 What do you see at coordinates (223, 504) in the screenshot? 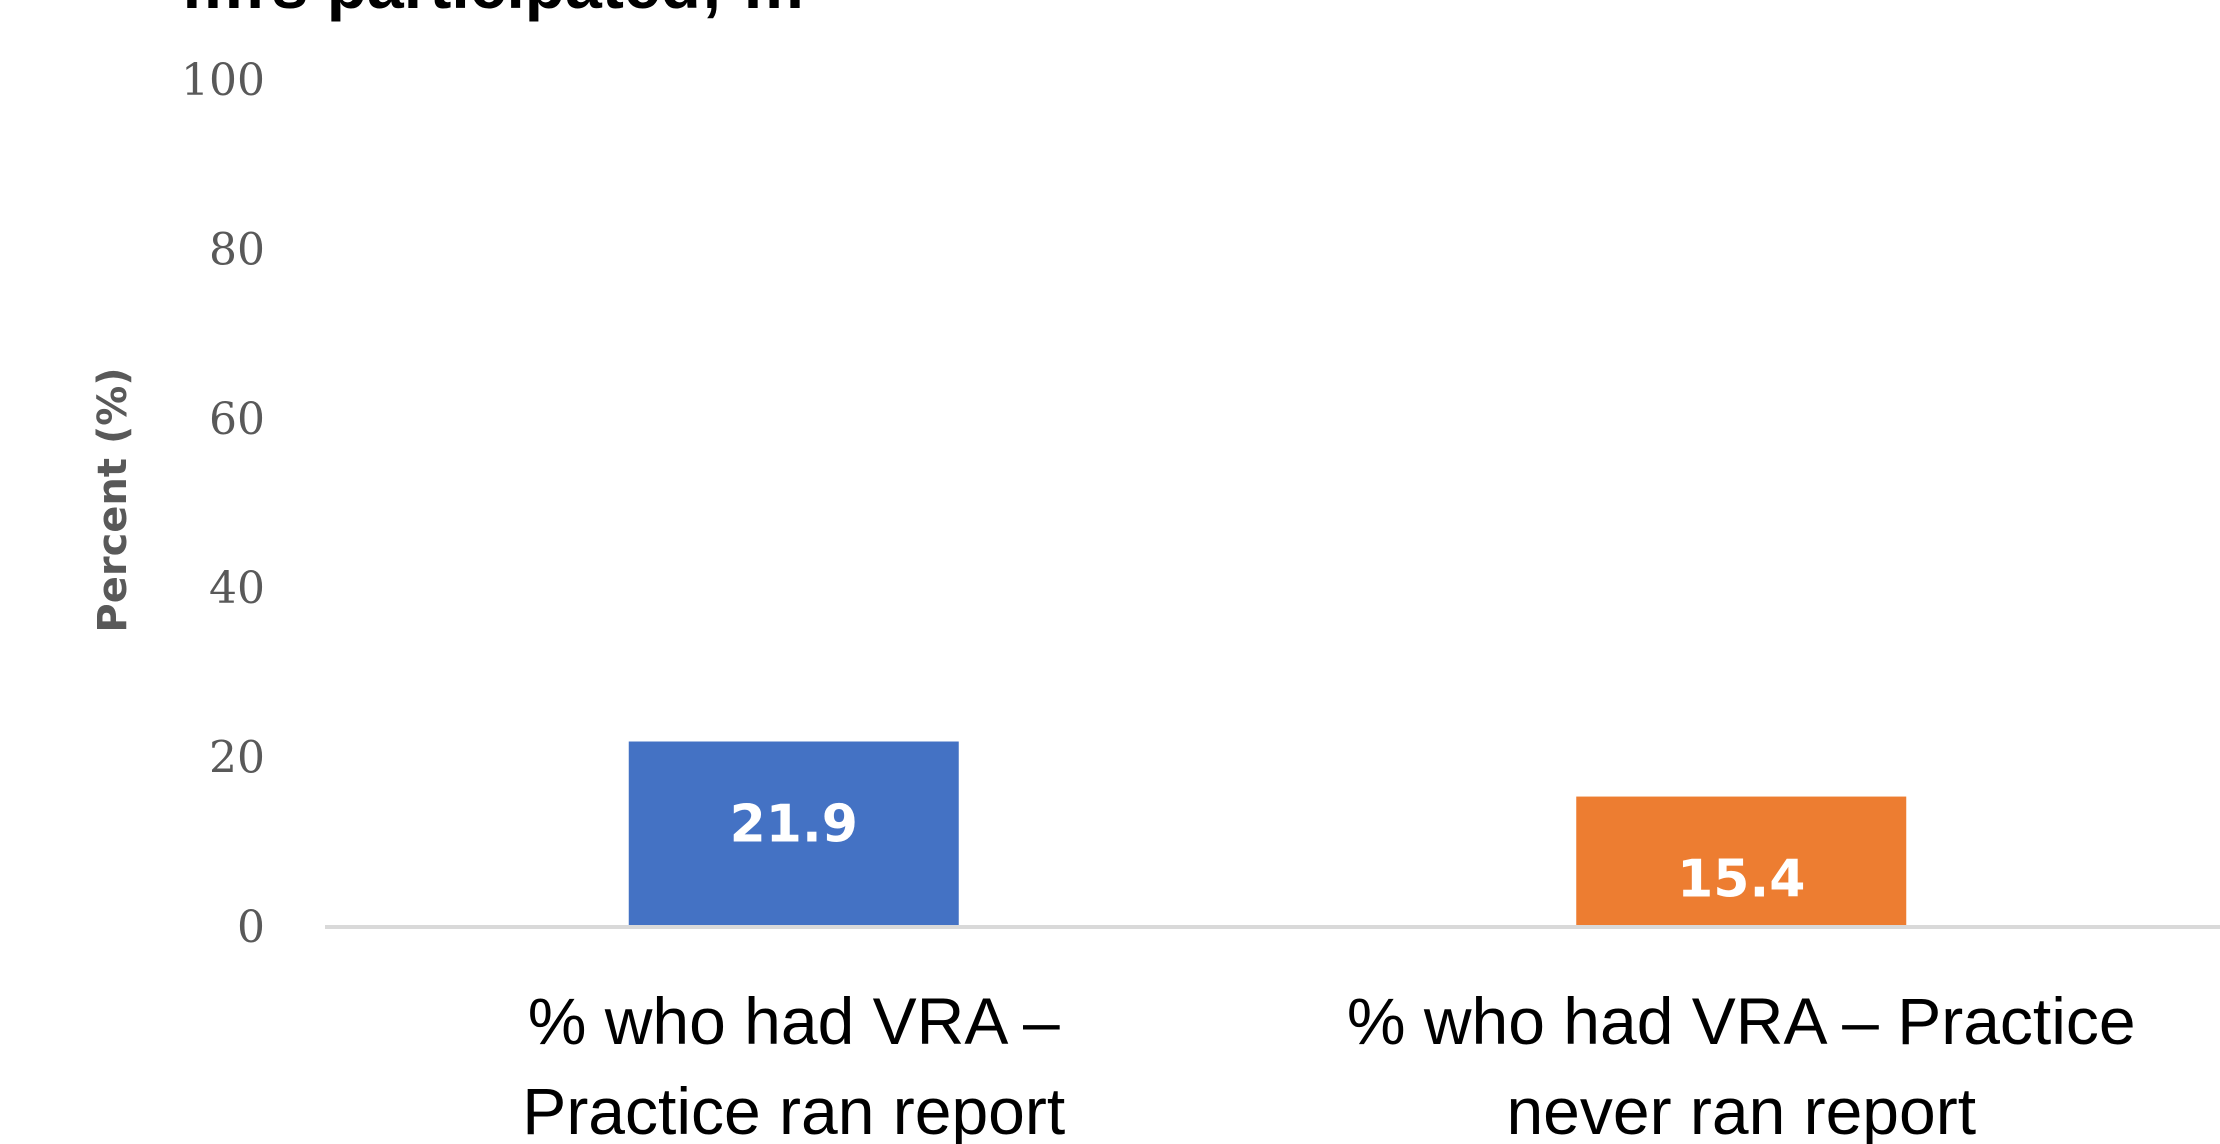
I see `y-axis-ticks: 0 20 40 60 80 100` at bounding box center [223, 504].